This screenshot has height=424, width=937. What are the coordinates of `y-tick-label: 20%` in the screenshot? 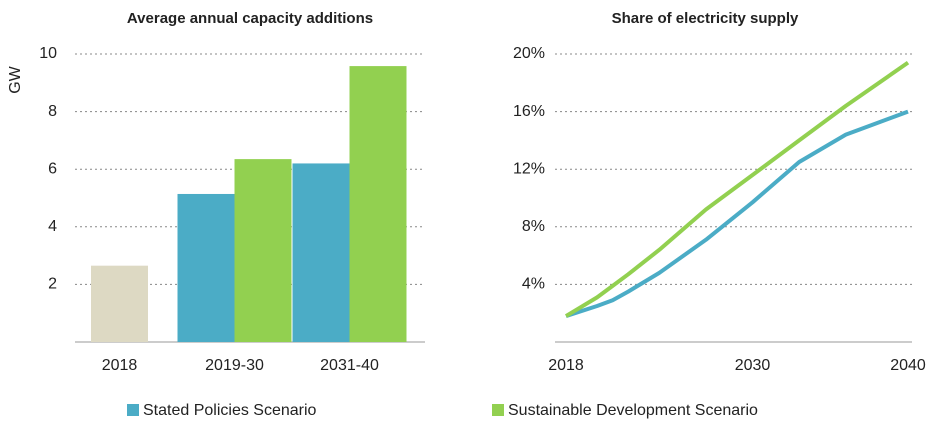 It's located at (529, 53).